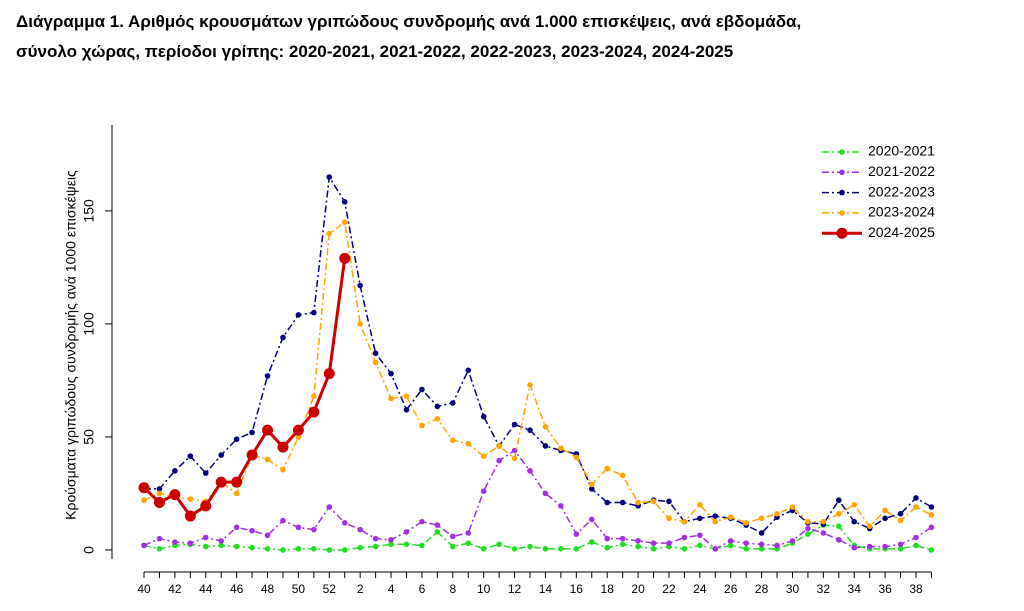 The width and height of the screenshot is (1024, 611). What do you see at coordinates (638, 589) in the screenshot?
I see `x-tick-label: 20` at bounding box center [638, 589].